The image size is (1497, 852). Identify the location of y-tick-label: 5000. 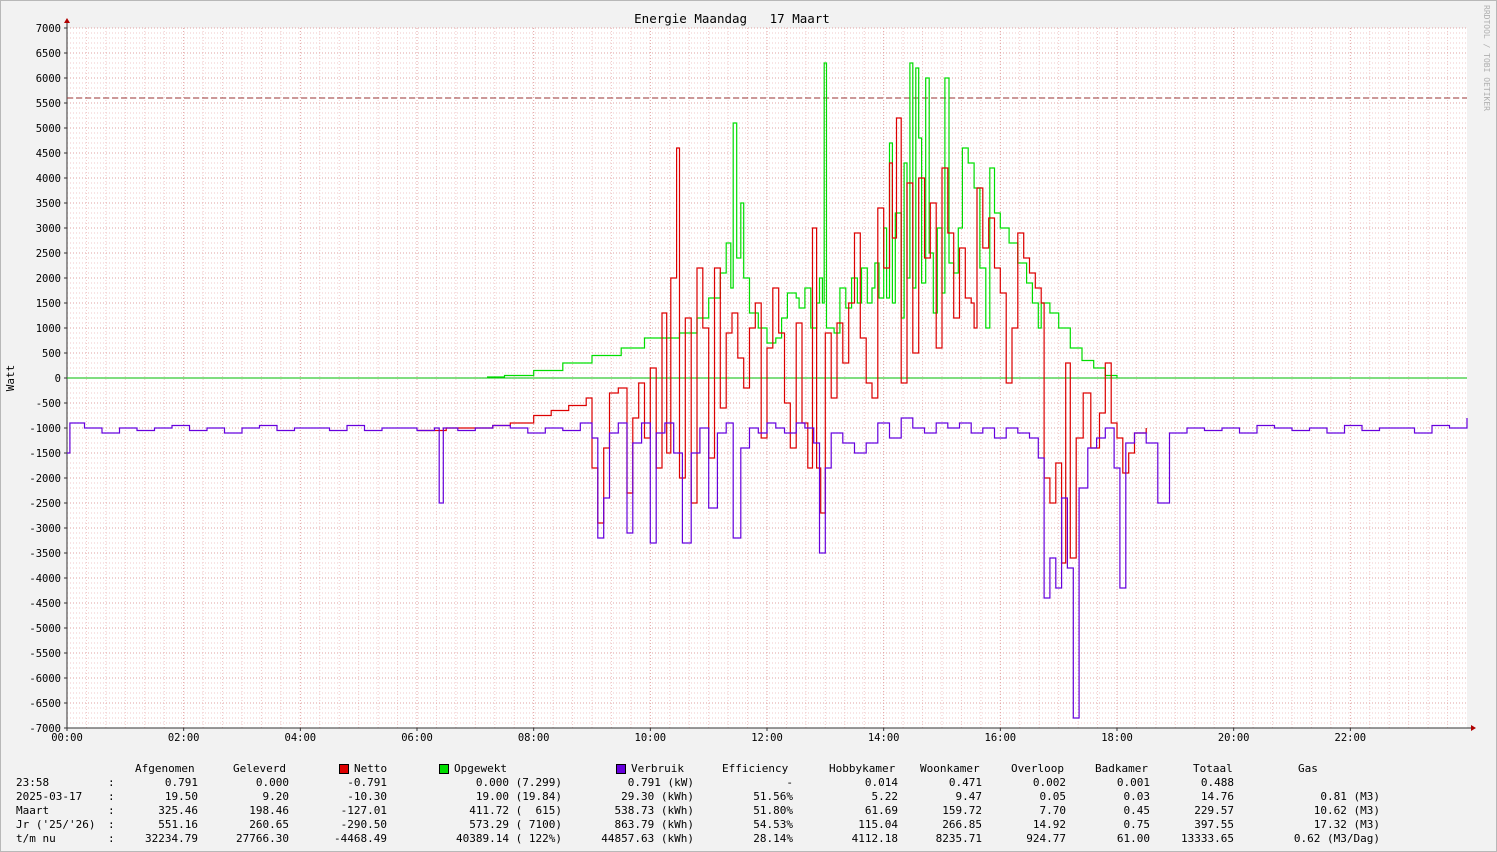
(48, 129).